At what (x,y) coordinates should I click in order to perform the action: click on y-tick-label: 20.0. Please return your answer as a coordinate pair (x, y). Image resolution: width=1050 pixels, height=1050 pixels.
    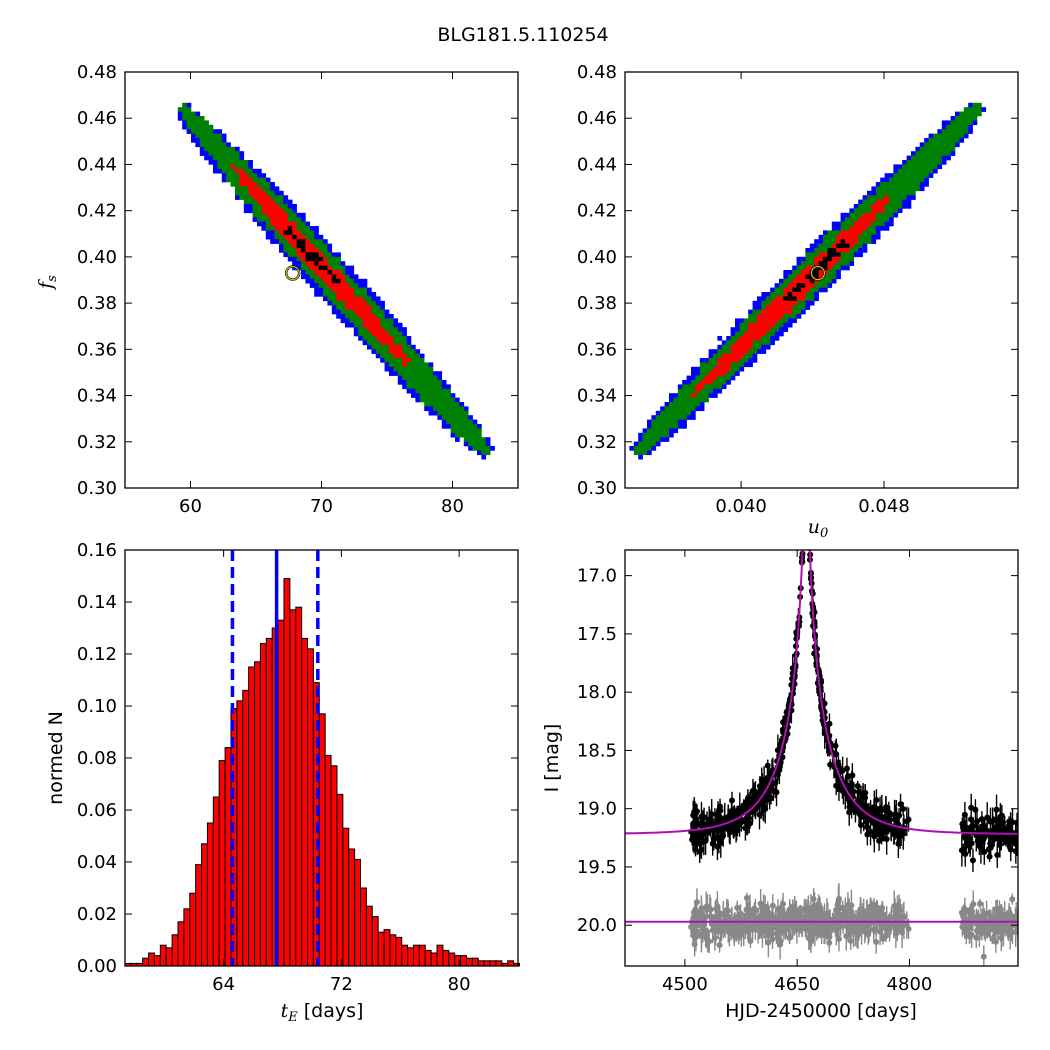
    Looking at the image, I should click on (597, 925).